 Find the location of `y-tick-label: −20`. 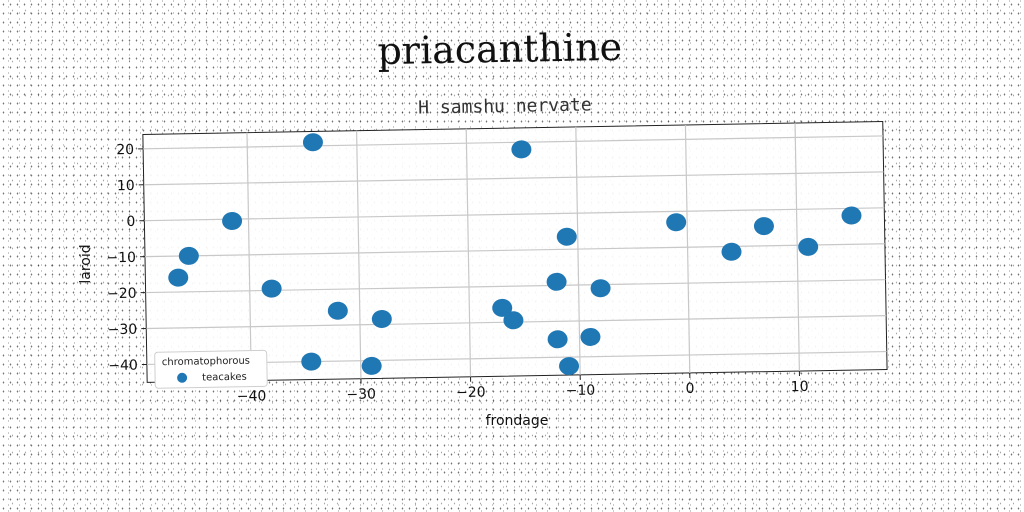

y-tick-label: −20 is located at coordinates (122, 294).